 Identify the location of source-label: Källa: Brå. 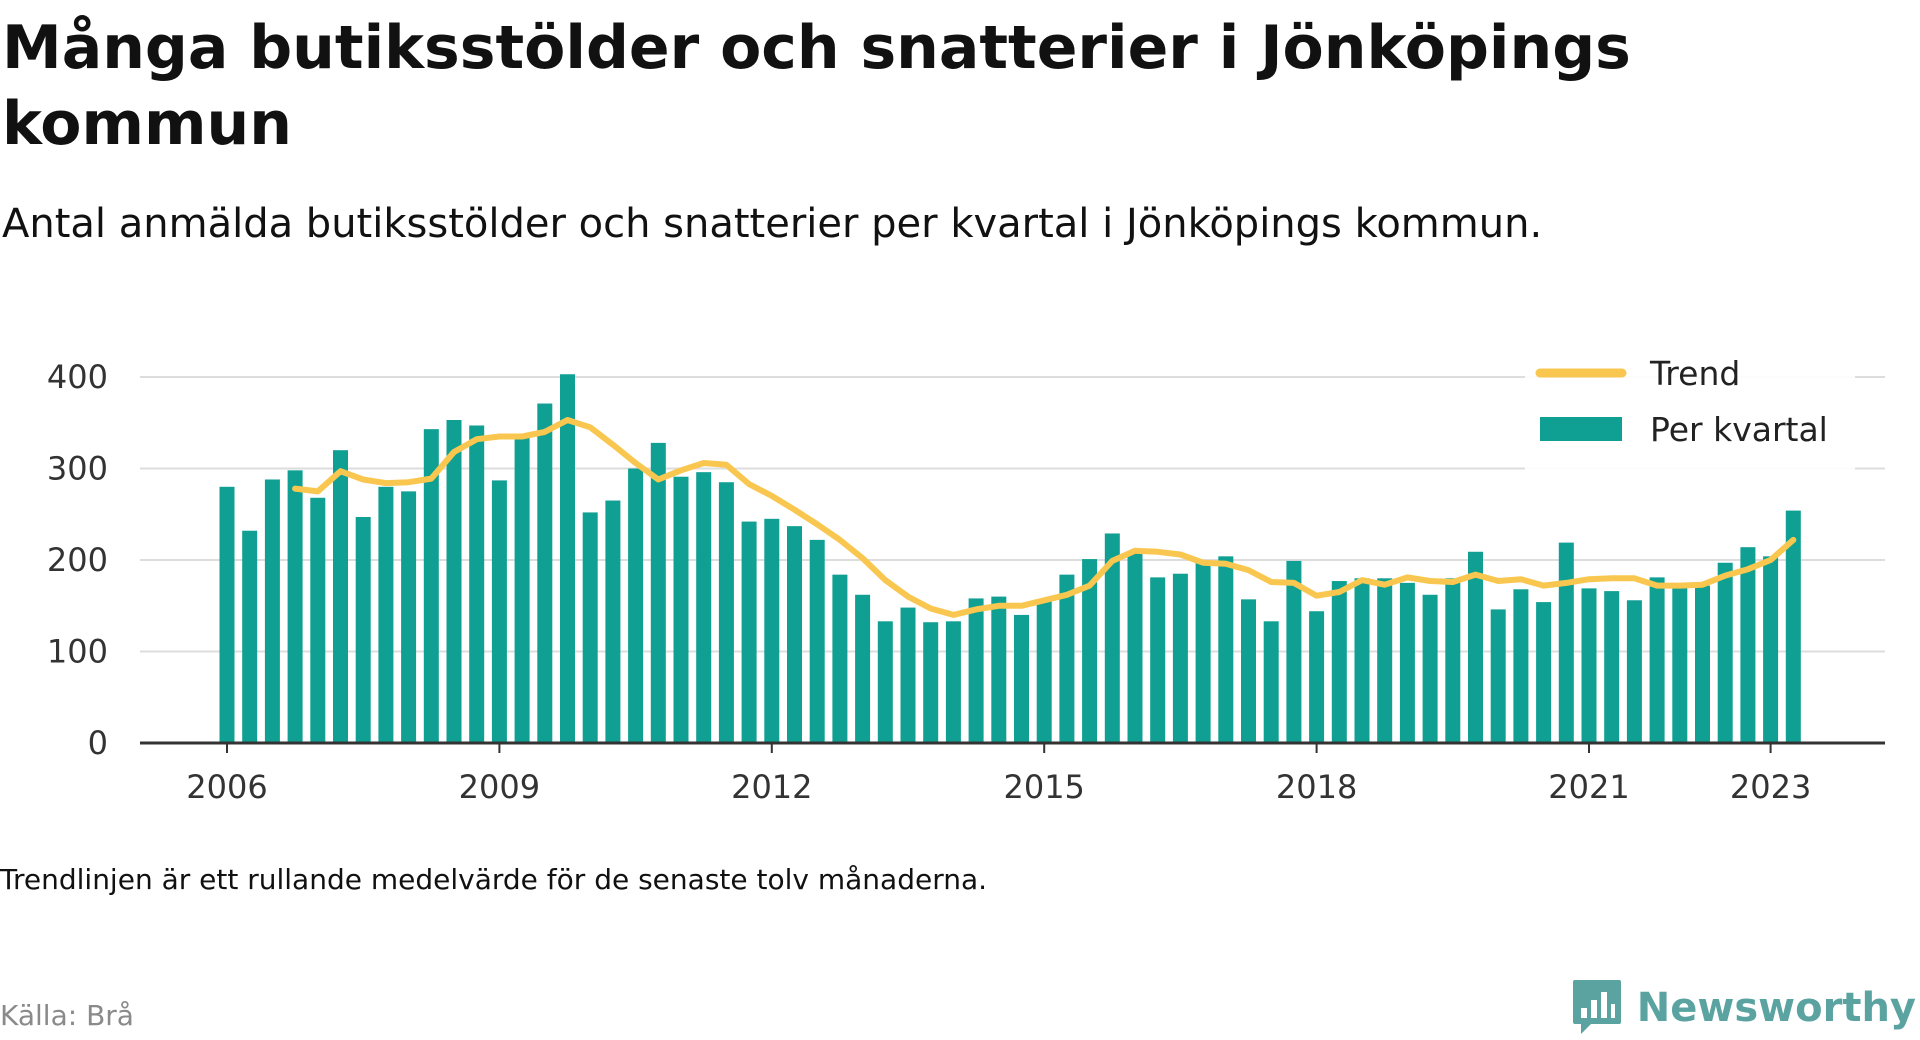
(67, 1015).